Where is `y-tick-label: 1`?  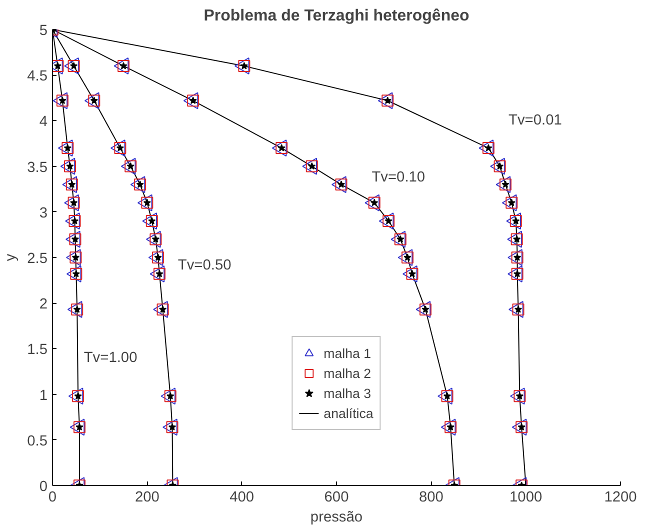 y-tick-label: 1 is located at coordinates (43, 396).